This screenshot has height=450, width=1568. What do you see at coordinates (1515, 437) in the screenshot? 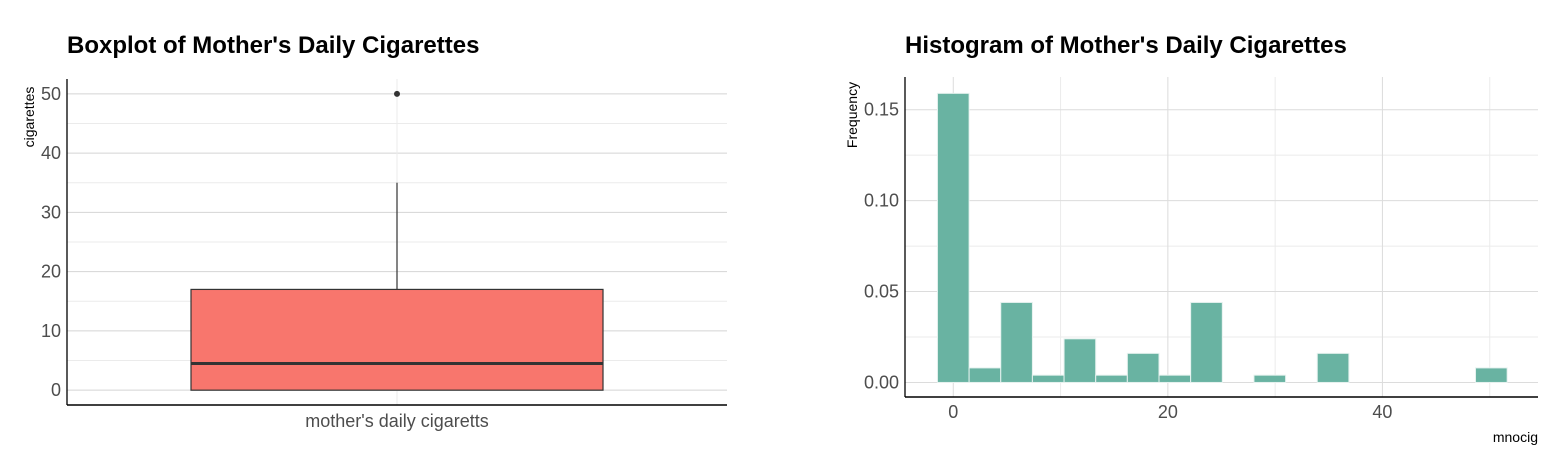
I see `x-axis-label: mnocig` at bounding box center [1515, 437].